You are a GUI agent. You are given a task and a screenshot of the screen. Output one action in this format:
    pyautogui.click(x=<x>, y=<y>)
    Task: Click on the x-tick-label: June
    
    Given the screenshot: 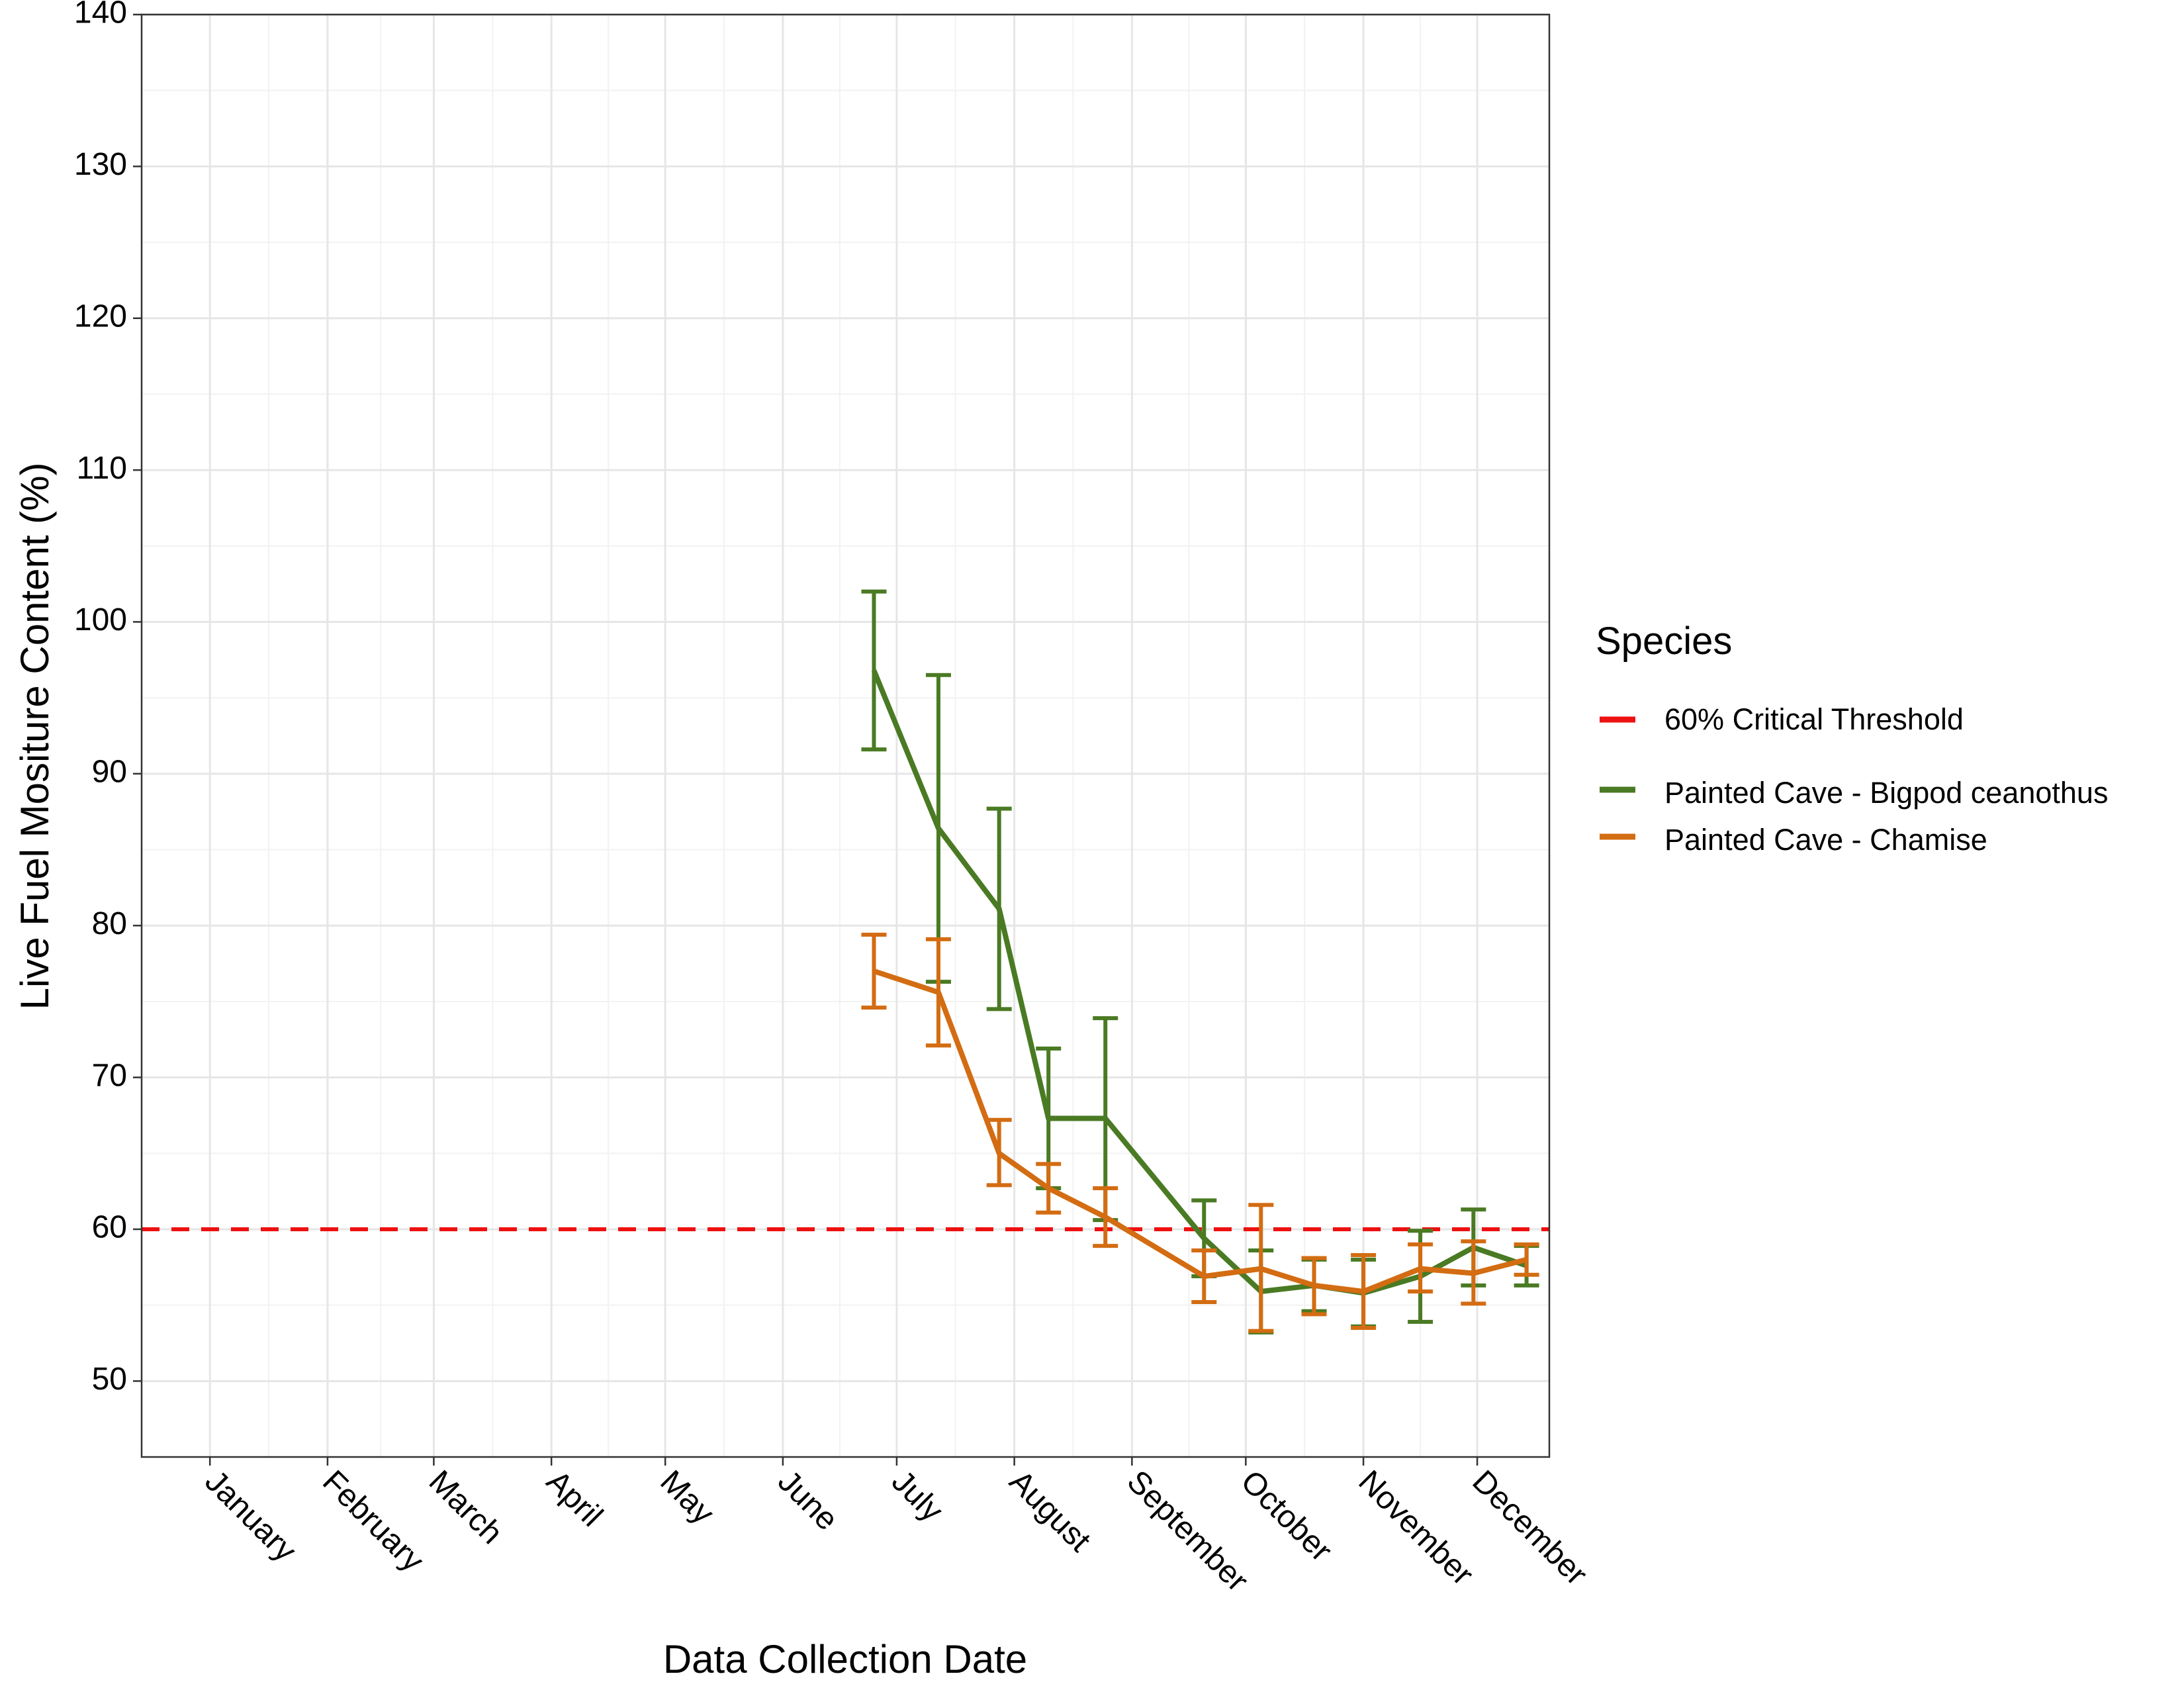 What is the action you would take?
    pyautogui.click(x=808, y=1500)
    